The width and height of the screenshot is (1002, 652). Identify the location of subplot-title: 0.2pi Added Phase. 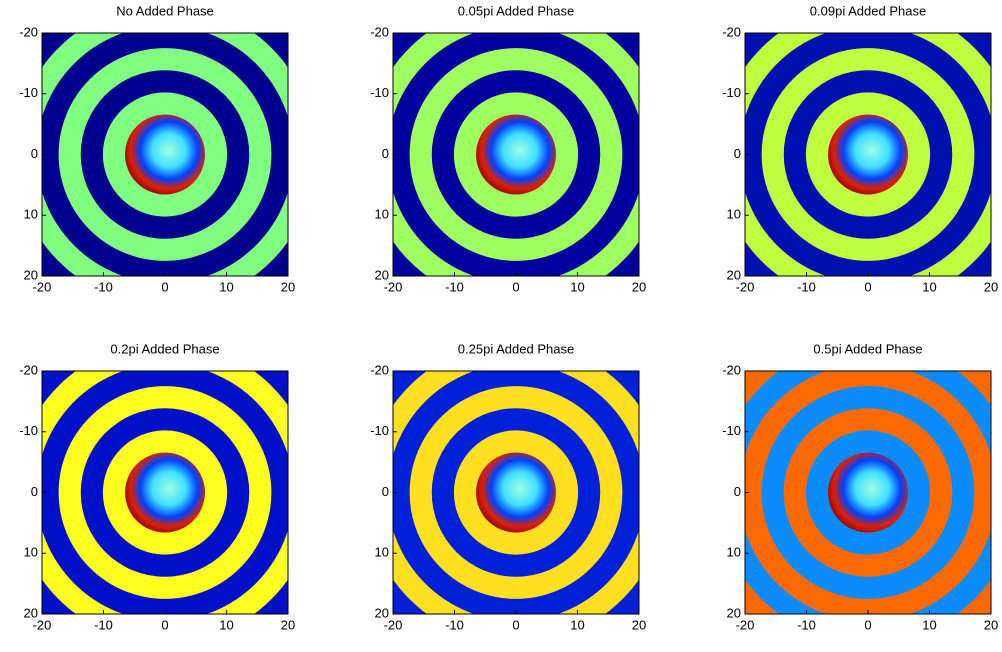
(164, 348).